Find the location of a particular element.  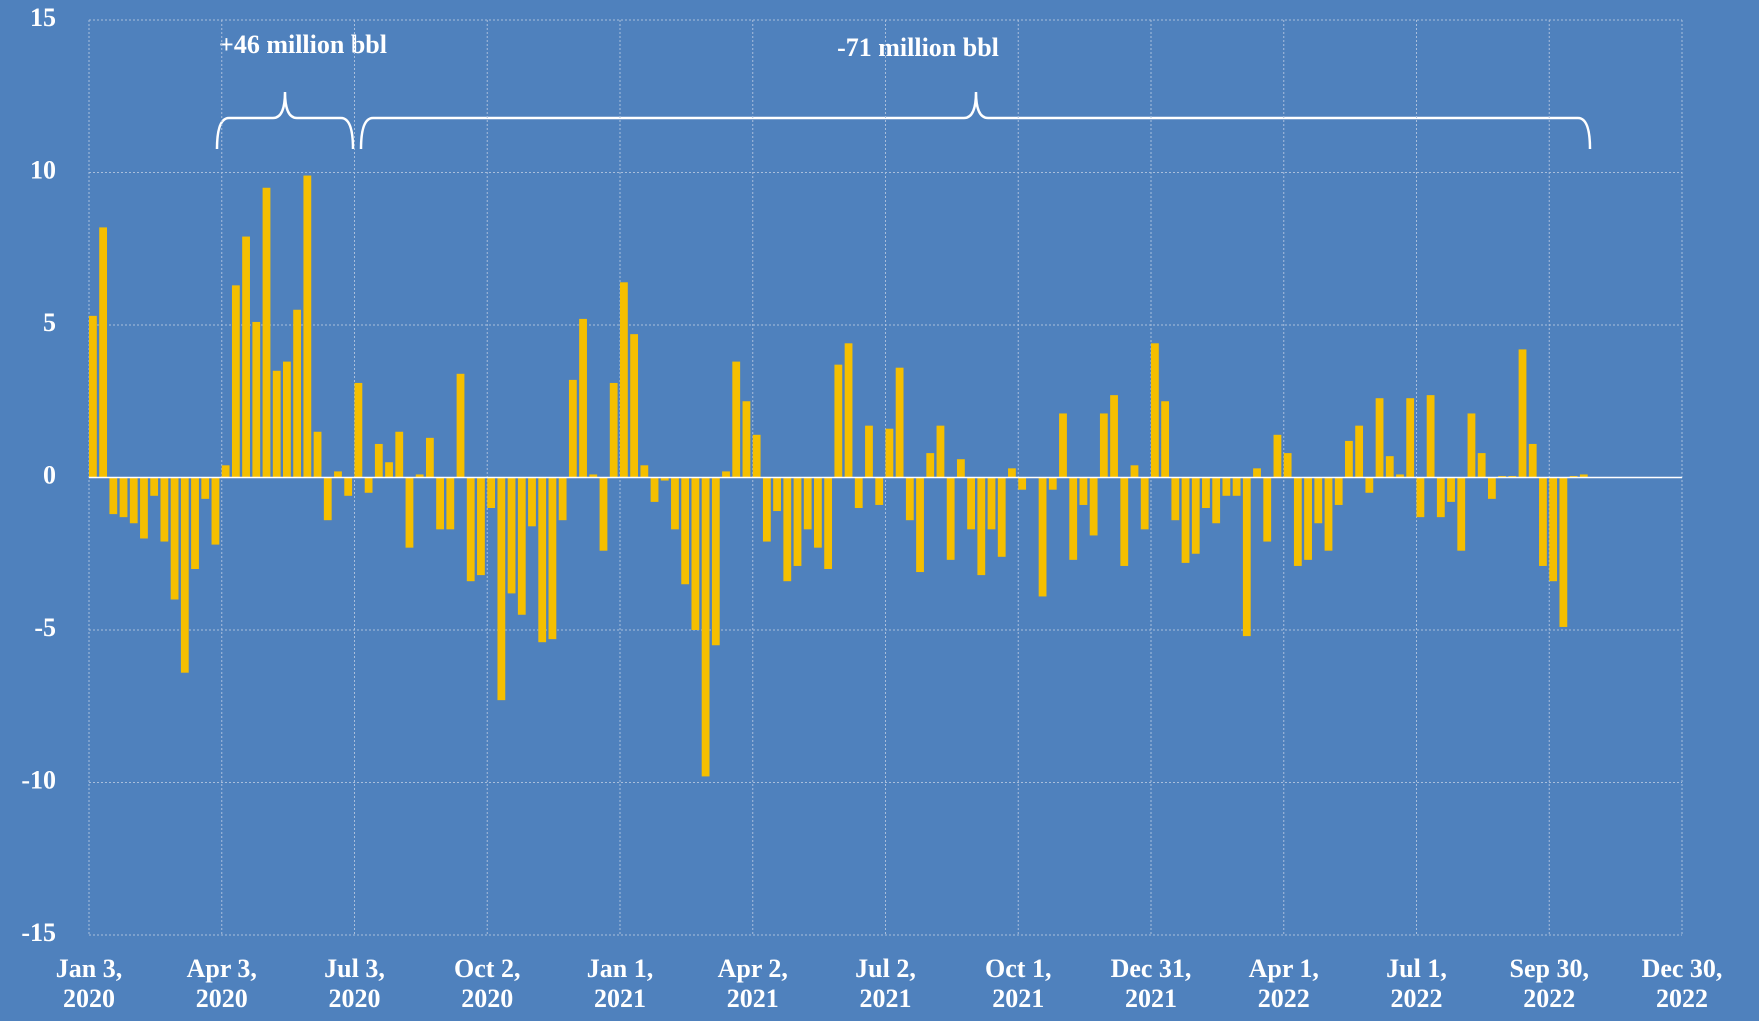

x-tick-label: Jul 3, 2020 is located at coordinates (354, 983).